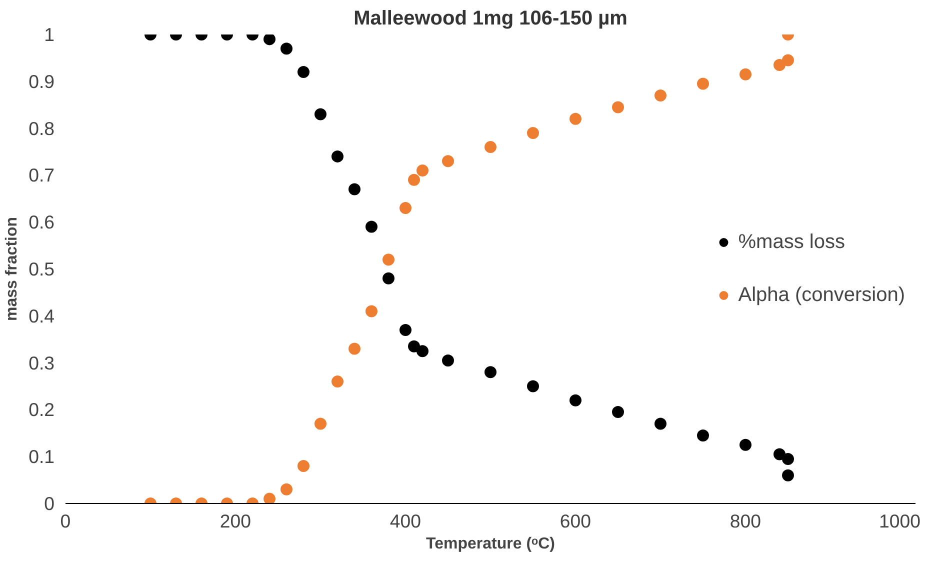  Describe the element at coordinates (41, 457) in the screenshot. I see `y-tick-label: 0.1` at that location.